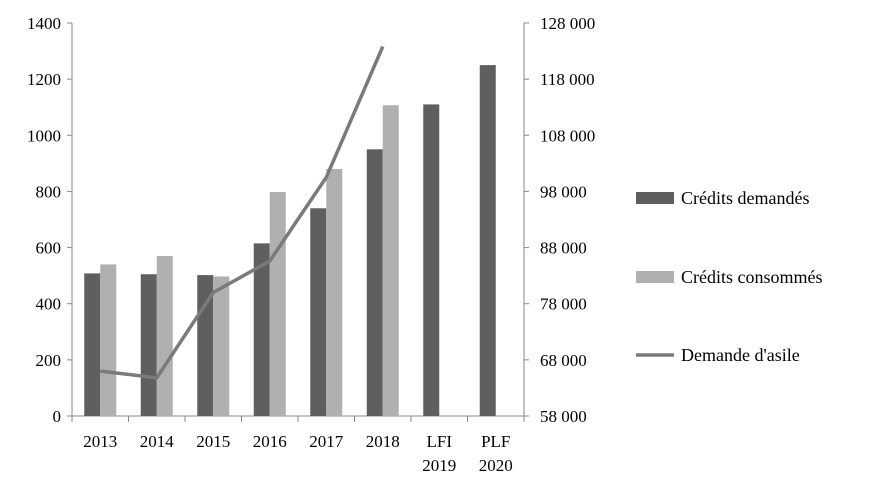 The width and height of the screenshot is (886, 494). Describe the element at coordinates (563, 191) in the screenshot. I see `right-tick-label: 98 000` at that location.